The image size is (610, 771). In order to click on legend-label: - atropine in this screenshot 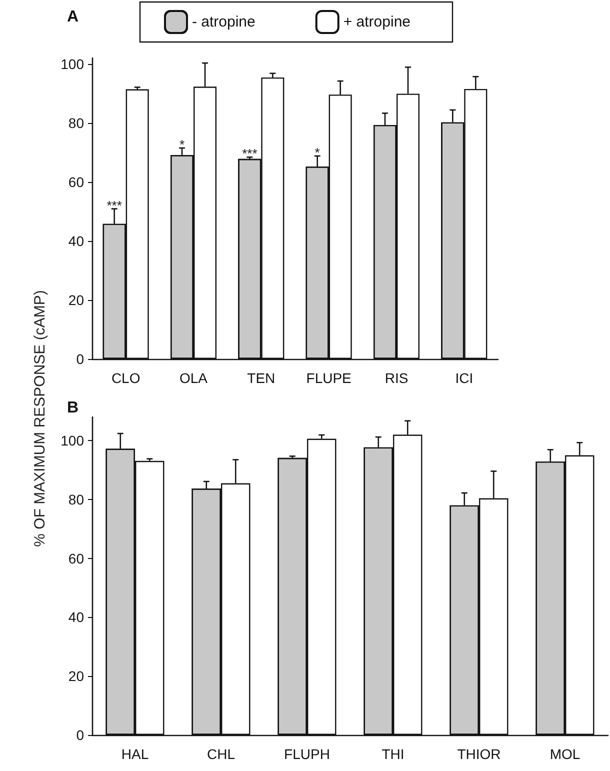, I will do `click(224, 22)`.